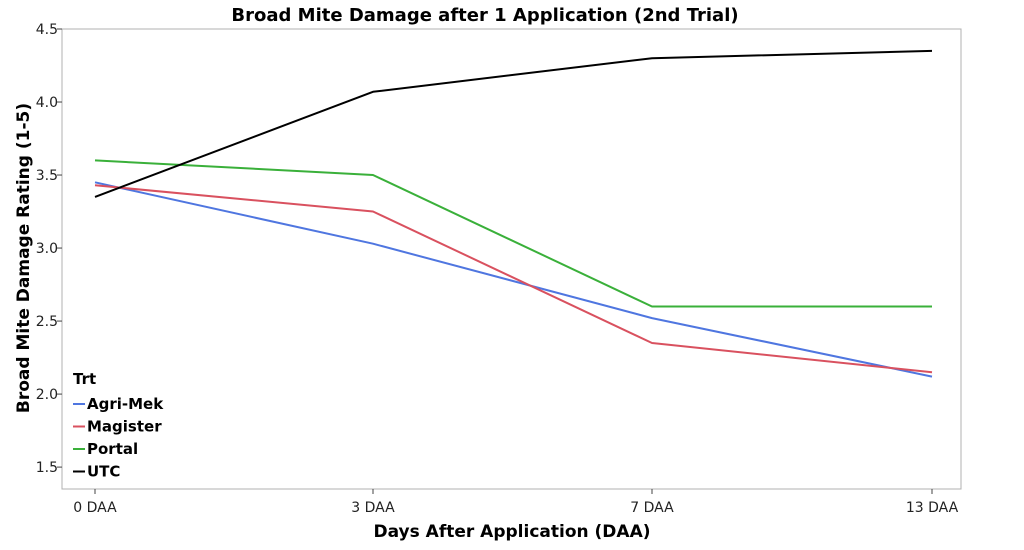 The height and width of the screenshot is (550, 1024). What do you see at coordinates (103, 472) in the screenshot?
I see `legend-item-label: UTC` at bounding box center [103, 472].